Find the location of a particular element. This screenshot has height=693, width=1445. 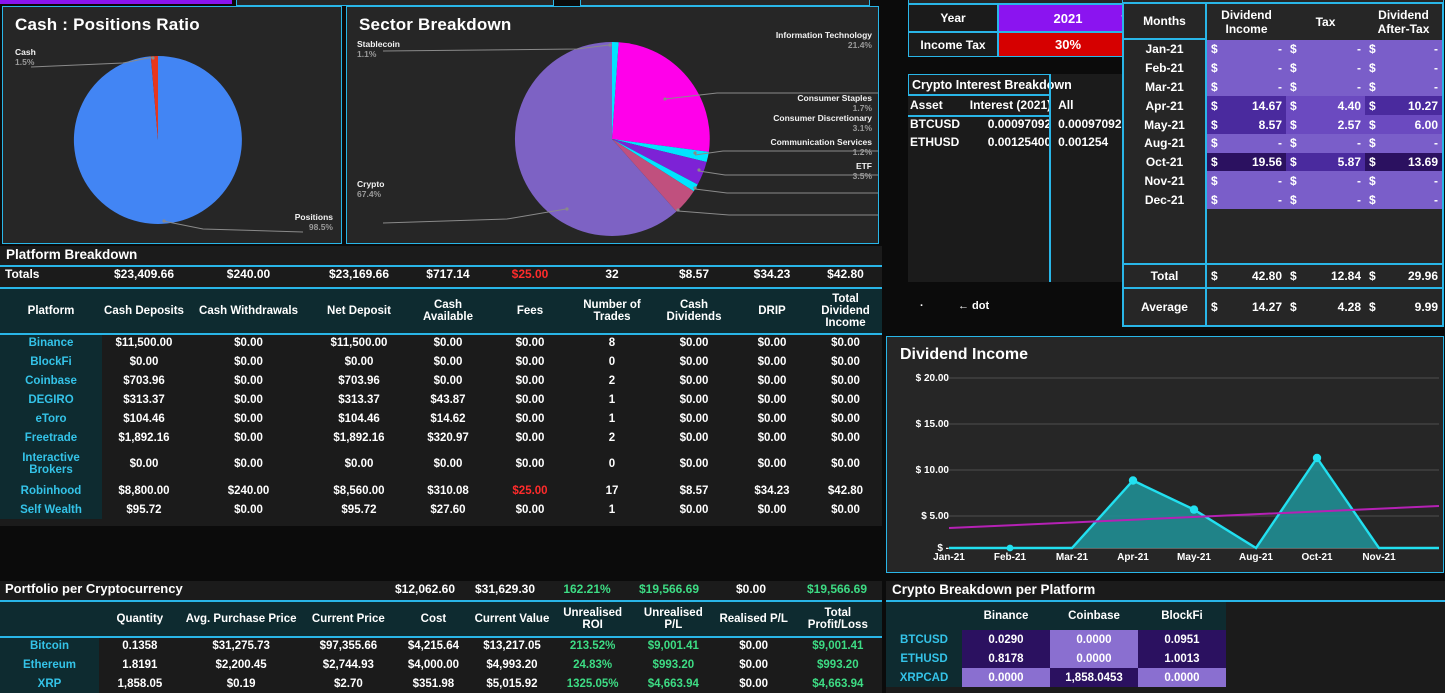

table-row: BTCUSD 0.0290 0.0000 0.0951 is located at coordinates (1056, 639).